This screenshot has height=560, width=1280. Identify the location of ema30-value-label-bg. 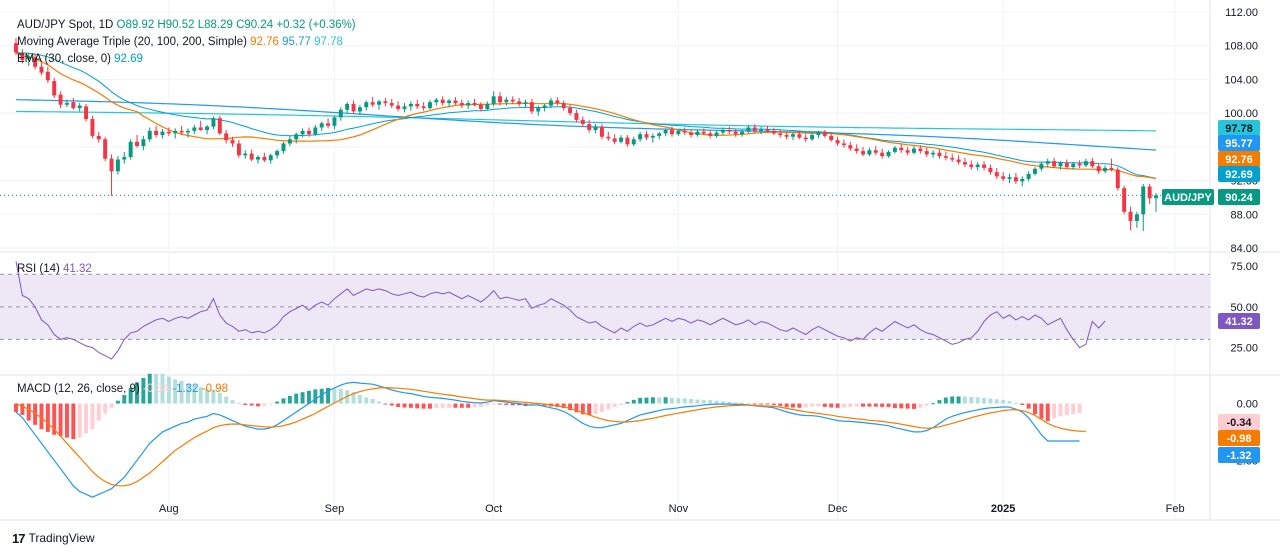
(1239, 174).